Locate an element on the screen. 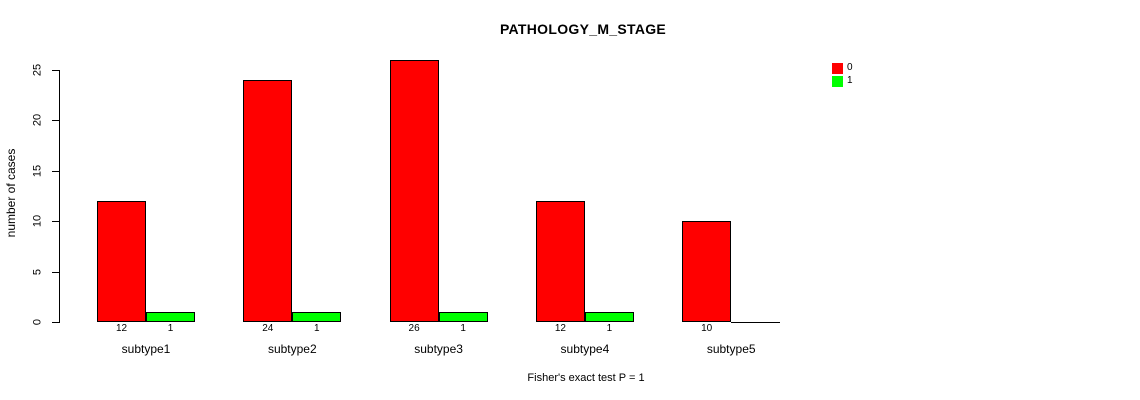  legend: 0 1 is located at coordinates (842, 75).